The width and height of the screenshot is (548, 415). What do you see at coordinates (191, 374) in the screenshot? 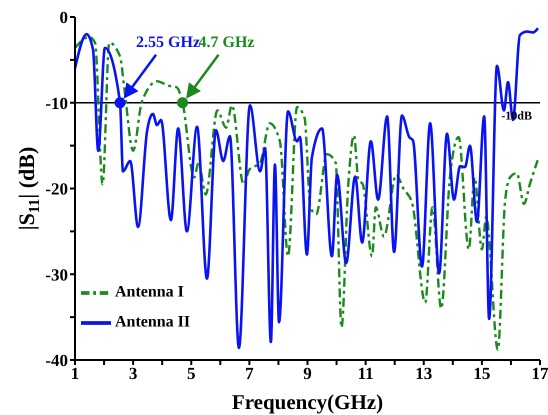
I see `x-tick-label: 5` at bounding box center [191, 374].